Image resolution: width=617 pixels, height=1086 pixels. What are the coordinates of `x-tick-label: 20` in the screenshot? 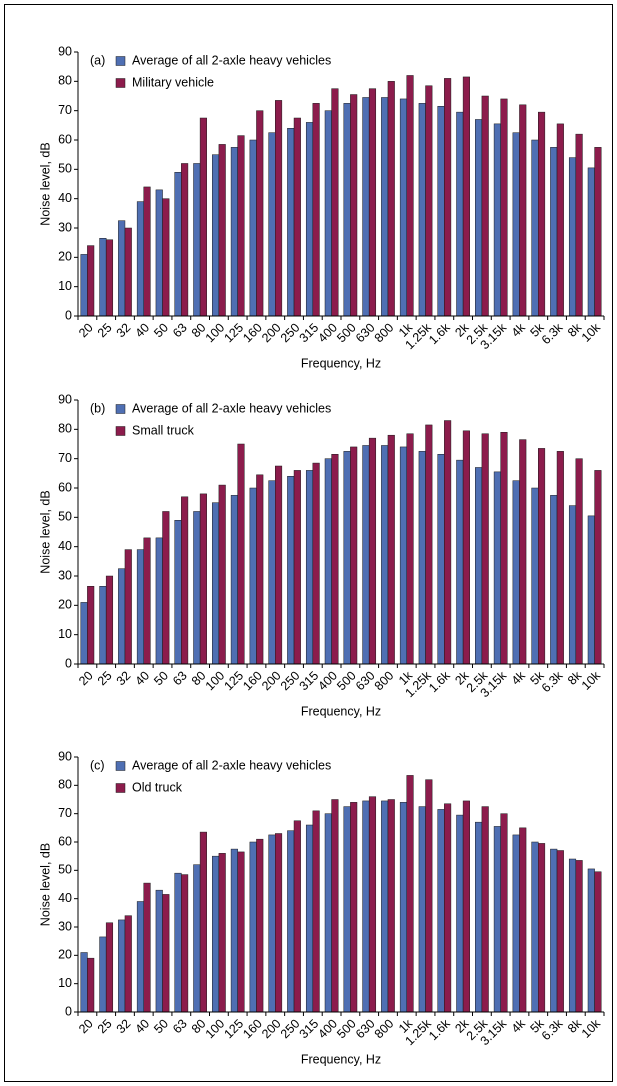 It's located at (86, 1027).